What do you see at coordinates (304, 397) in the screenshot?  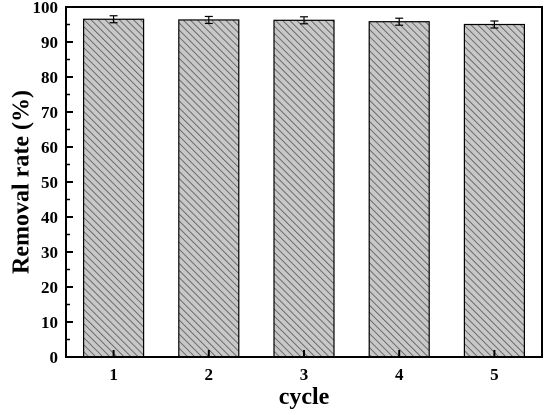 I see `x-axis-title: cycle` at bounding box center [304, 397].